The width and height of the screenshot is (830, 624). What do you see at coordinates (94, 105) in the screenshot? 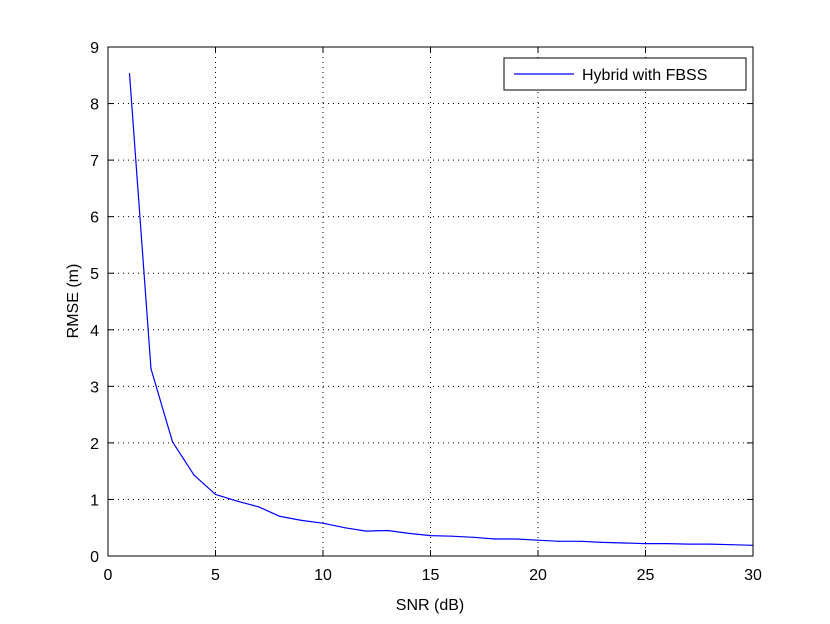
I see `y-tick-label: 8` at bounding box center [94, 105].